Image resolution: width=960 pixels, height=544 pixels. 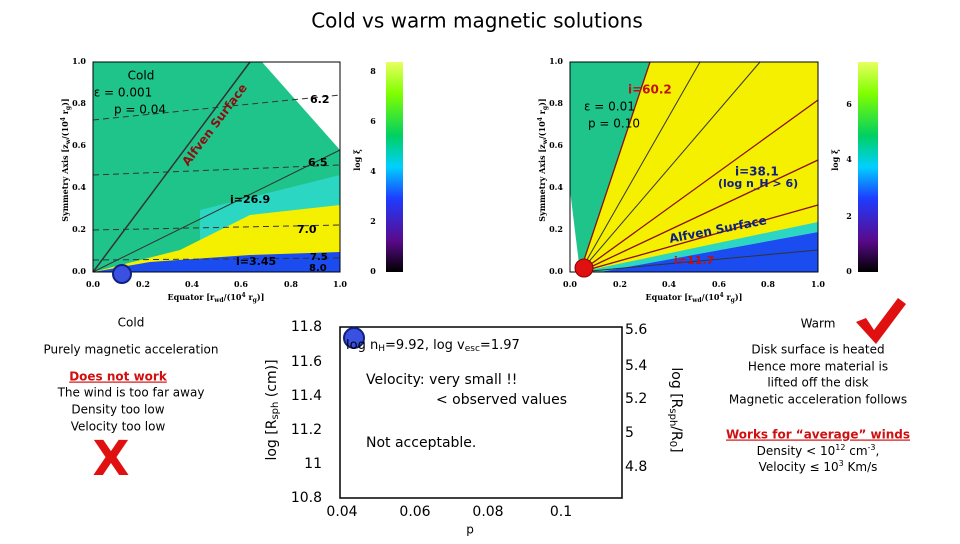 I want to click on note-line: Density < 1012 cm-3,, so click(x=818, y=450).